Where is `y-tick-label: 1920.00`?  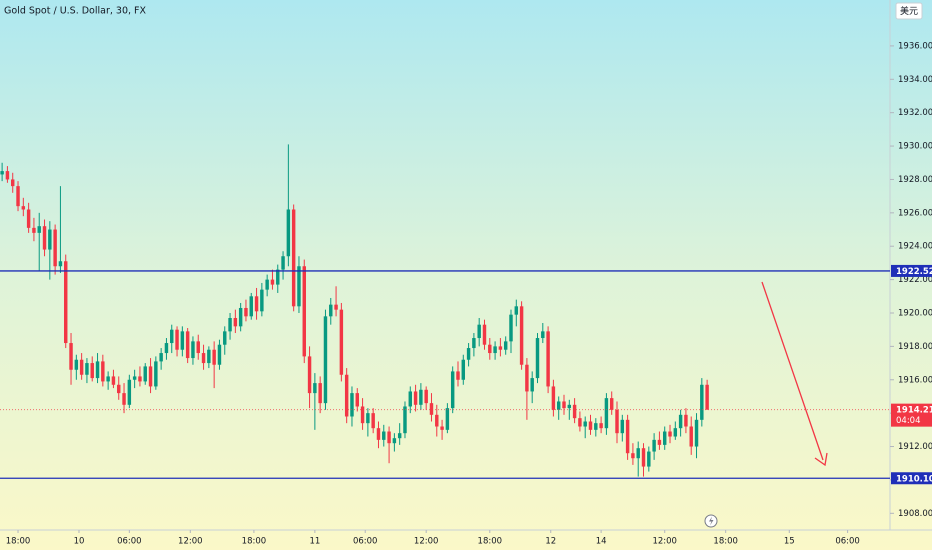 y-tick-label: 1920.00 is located at coordinates (915, 313).